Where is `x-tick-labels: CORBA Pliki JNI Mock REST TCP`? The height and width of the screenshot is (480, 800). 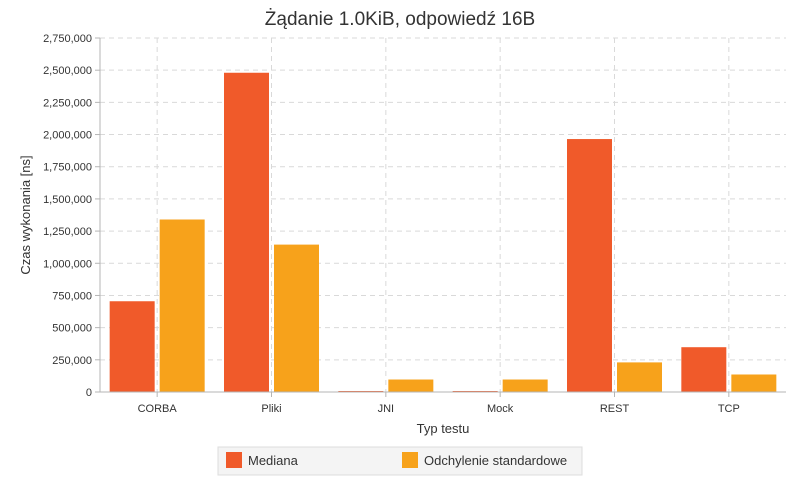
x-tick-labels: CORBA Pliki JNI Mock REST TCP is located at coordinates (439, 403).